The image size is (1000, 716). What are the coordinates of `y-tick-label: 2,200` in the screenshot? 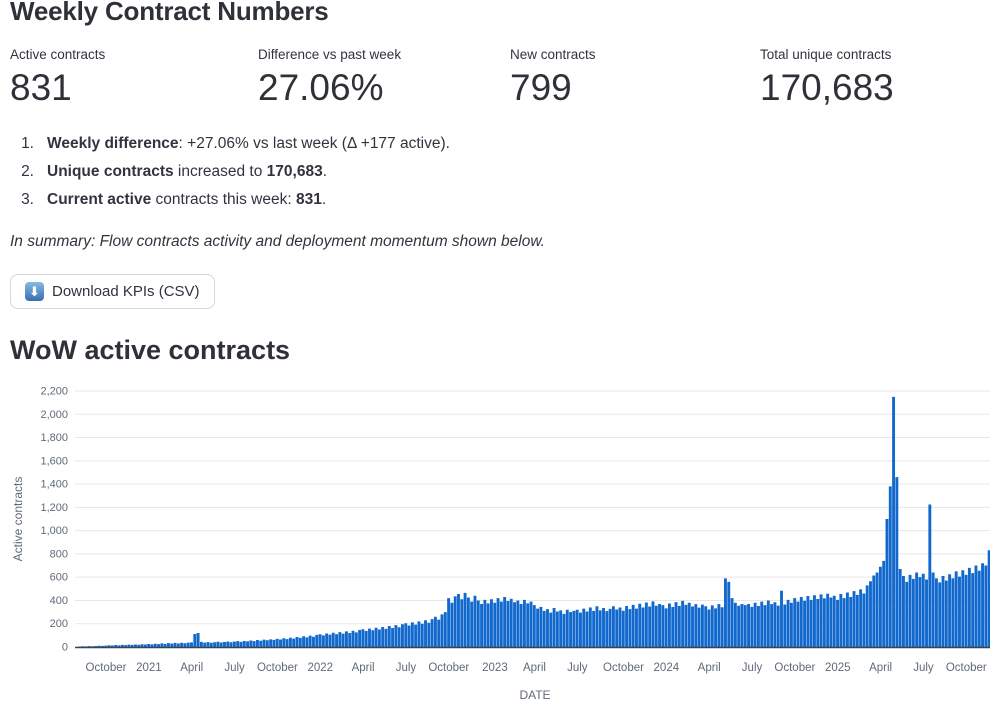 It's located at (54, 391).